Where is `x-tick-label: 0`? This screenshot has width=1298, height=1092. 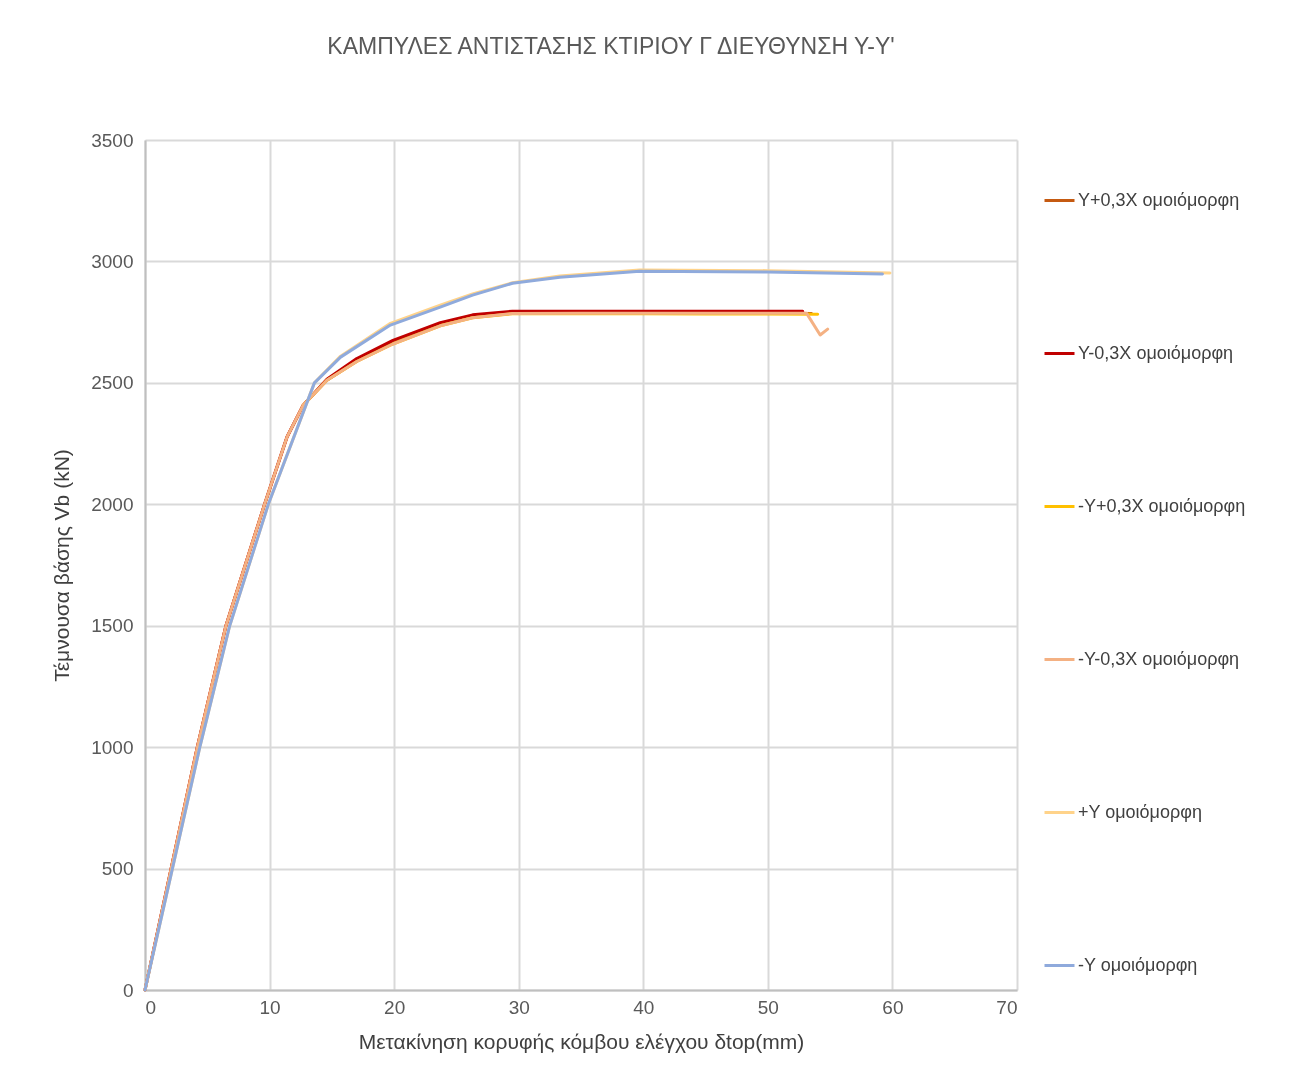 x-tick-label: 0 is located at coordinates (151, 1007).